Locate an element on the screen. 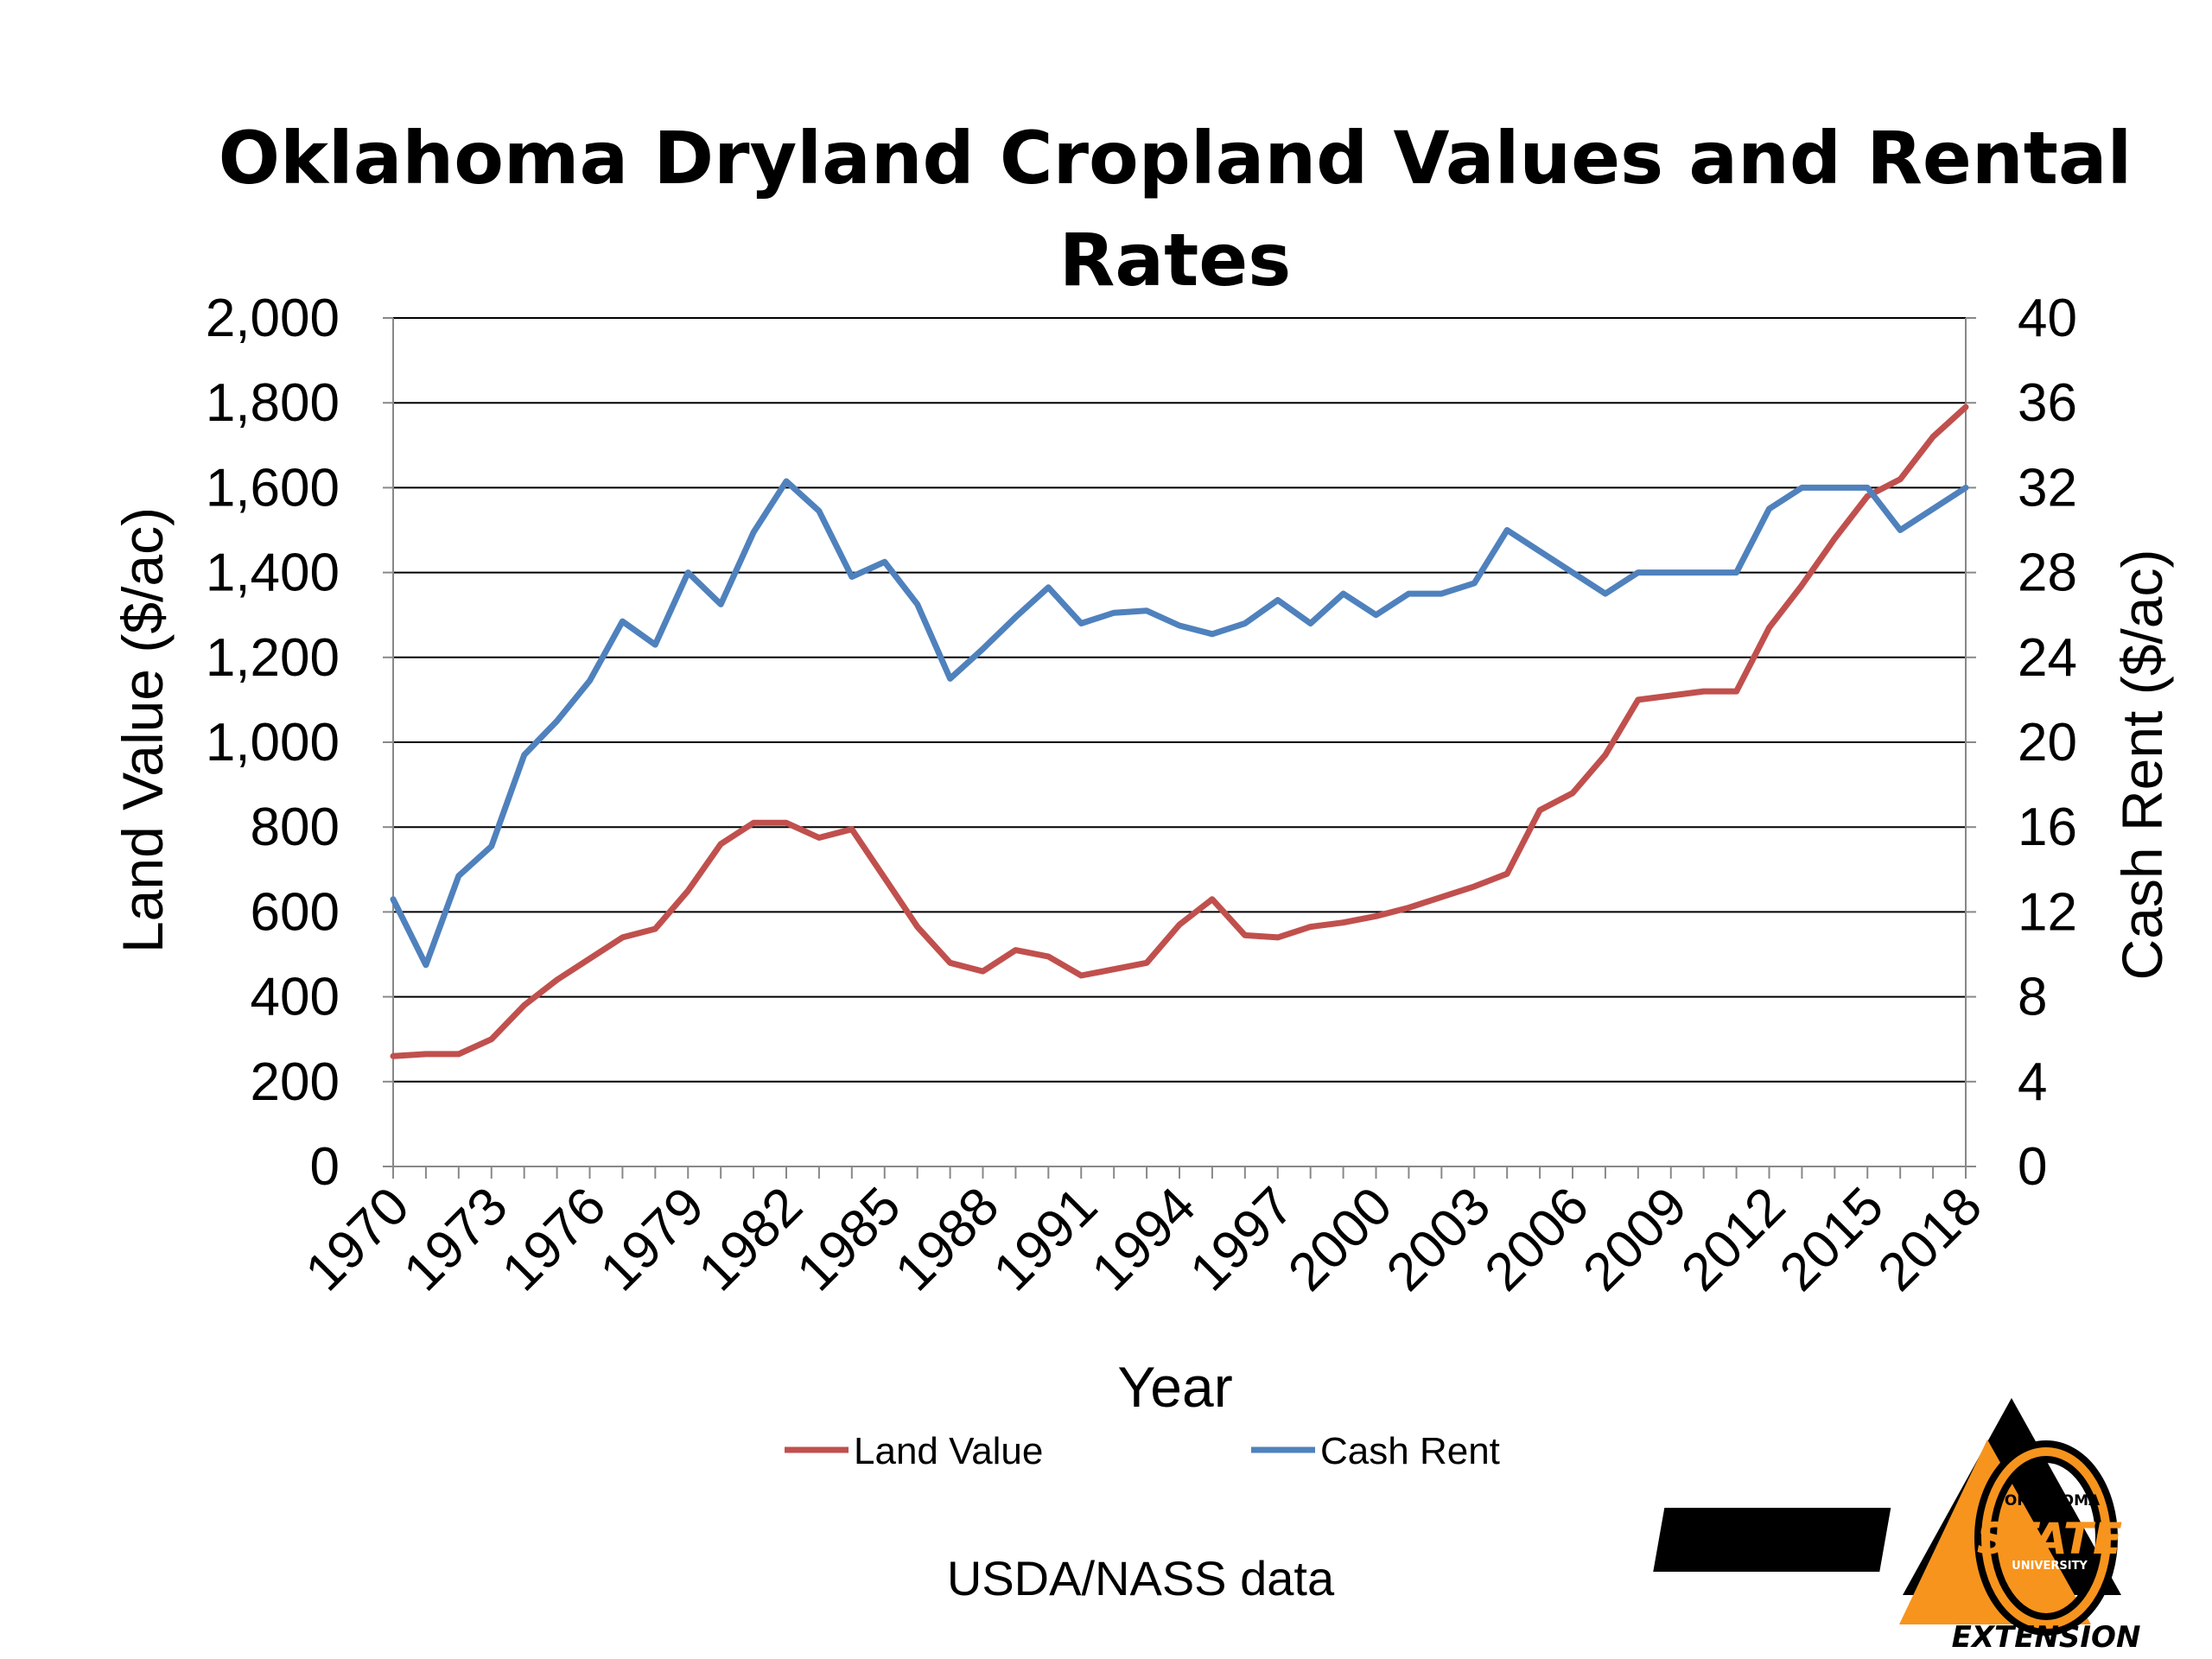  logo-ring-inner is located at coordinates (2046, 1538).